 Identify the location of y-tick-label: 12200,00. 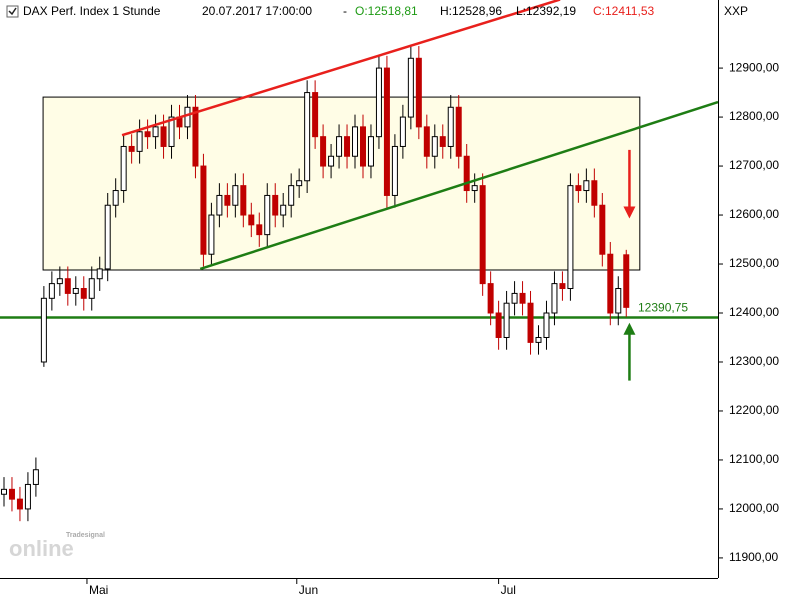
(754, 410).